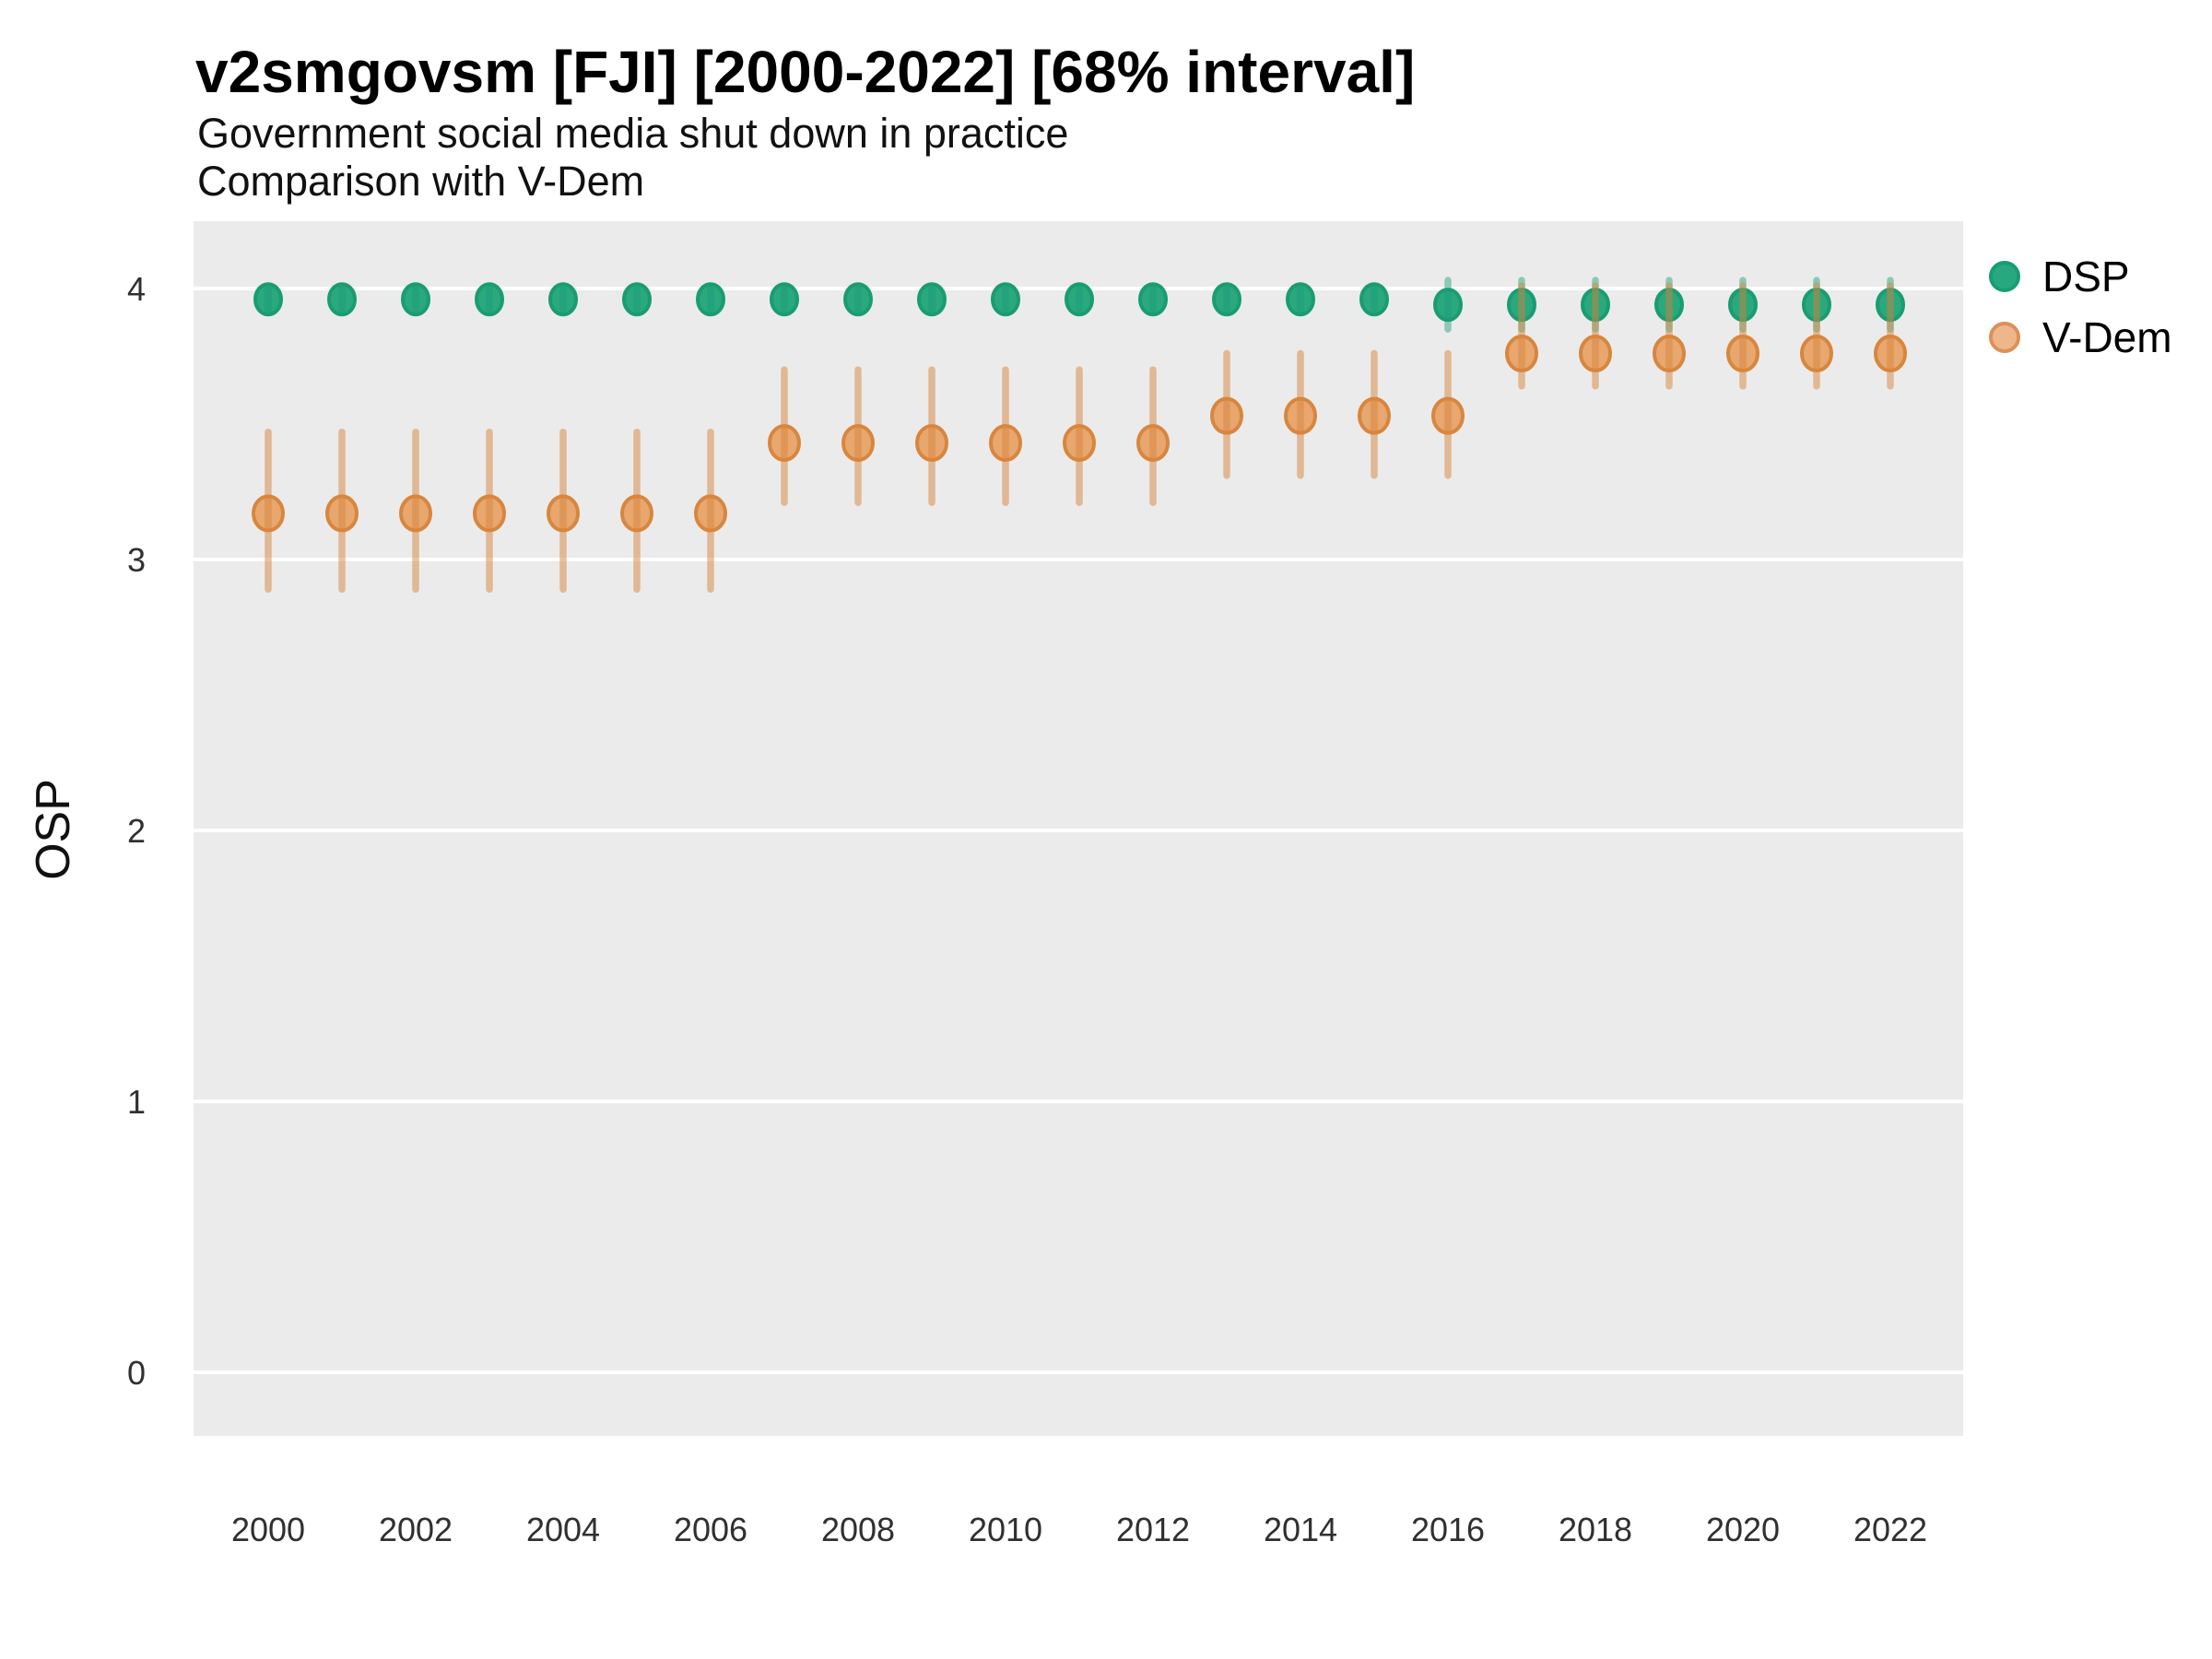  I want to click on legend-entry-dsp: DSP, so click(2080, 276).